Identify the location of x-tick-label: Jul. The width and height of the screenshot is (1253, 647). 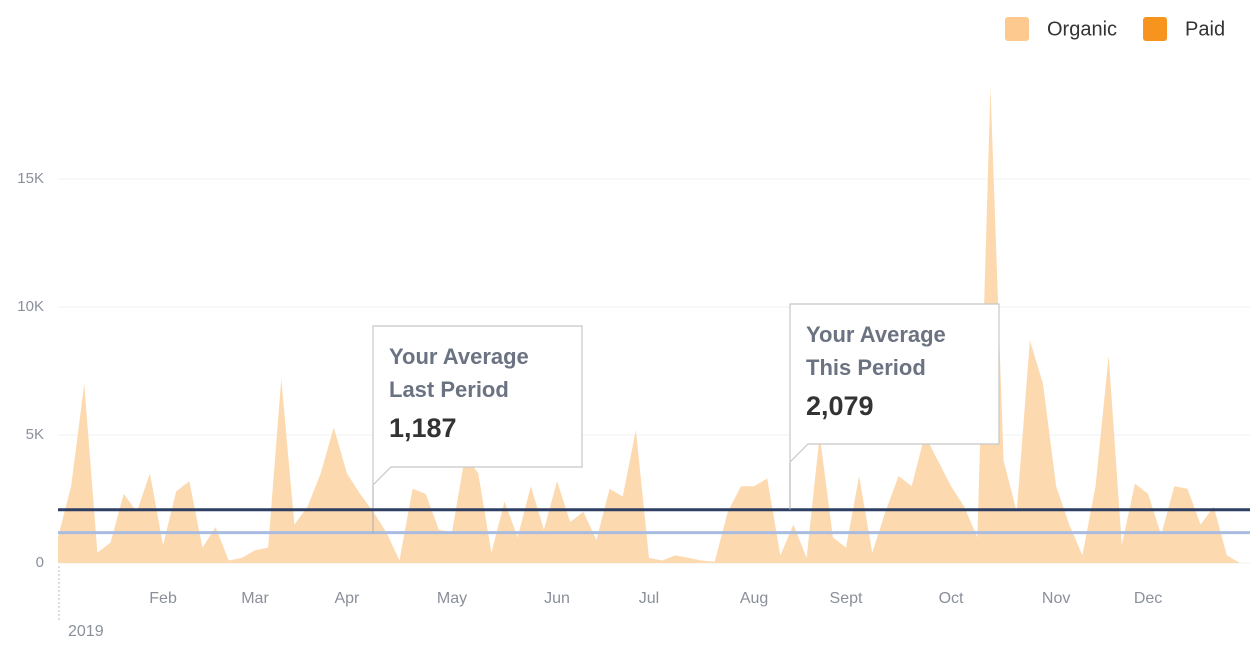
(649, 598).